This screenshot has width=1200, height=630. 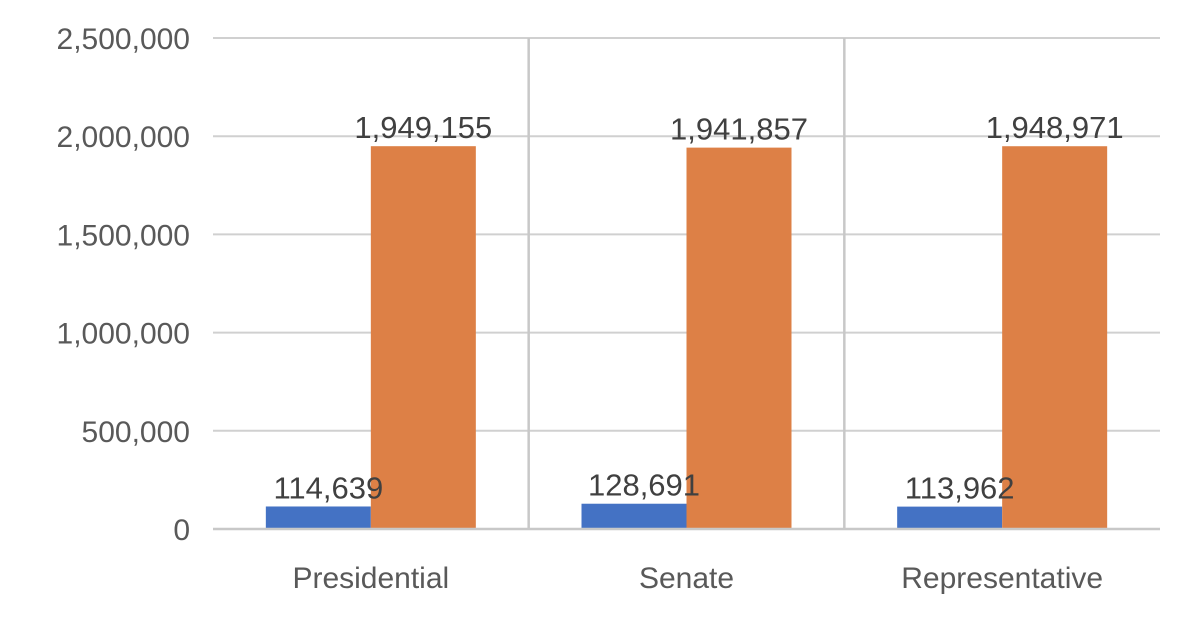 I want to click on x-category-label: Senate, so click(x=686, y=578).